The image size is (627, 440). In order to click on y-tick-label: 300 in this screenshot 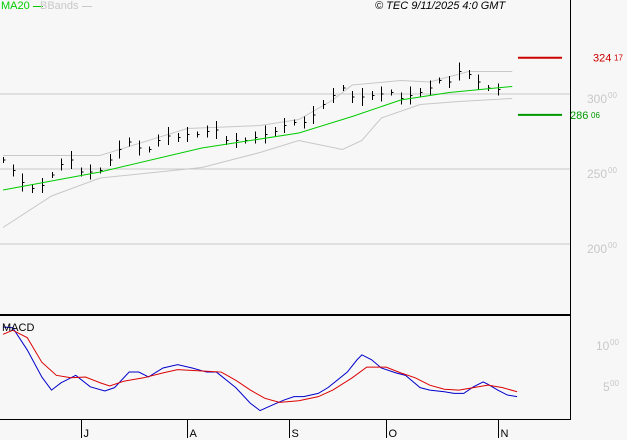, I will do `click(597, 99)`.